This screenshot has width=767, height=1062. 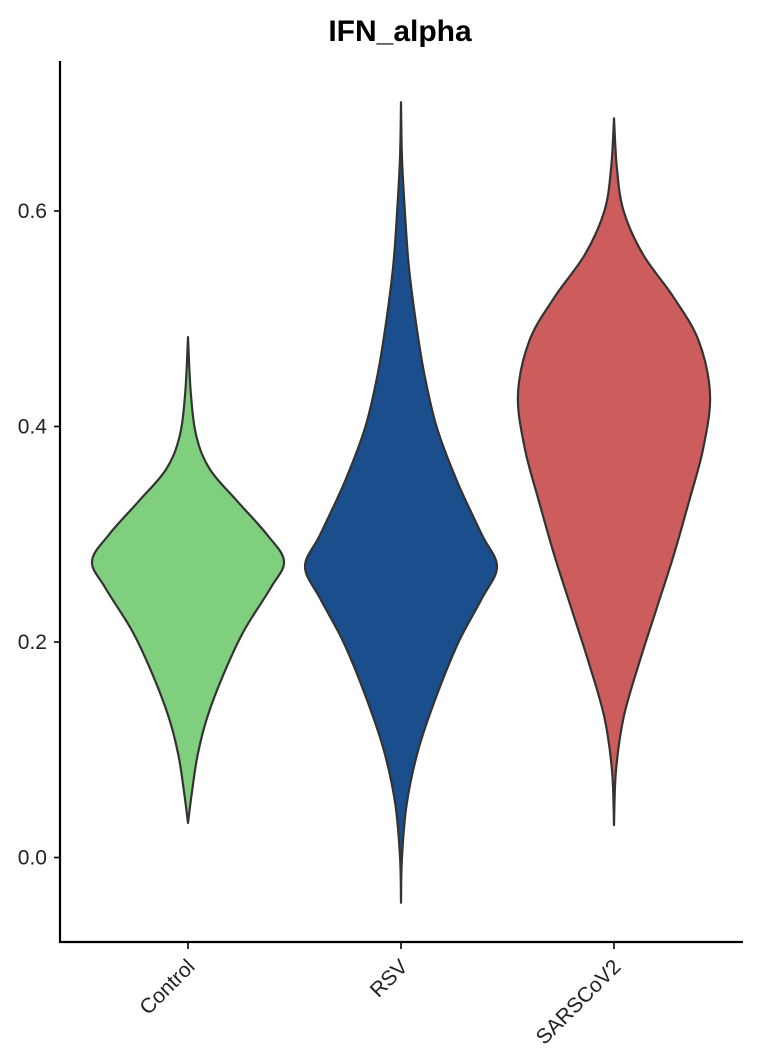 What do you see at coordinates (389, 978) in the screenshot?
I see `x-tick-label: RSV` at bounding box center [389, 978].